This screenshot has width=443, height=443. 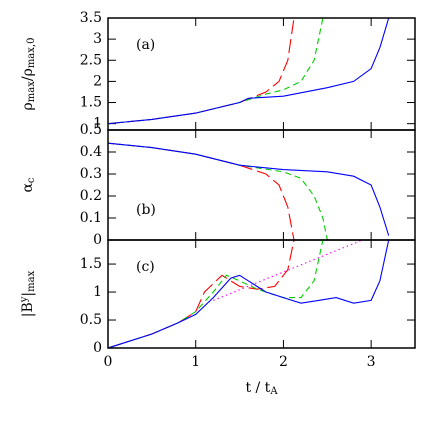 What do you see at coordinates (371, 362) in the screenshot?
I see `x-tick-label: 3` at bounding box center [371, 362].